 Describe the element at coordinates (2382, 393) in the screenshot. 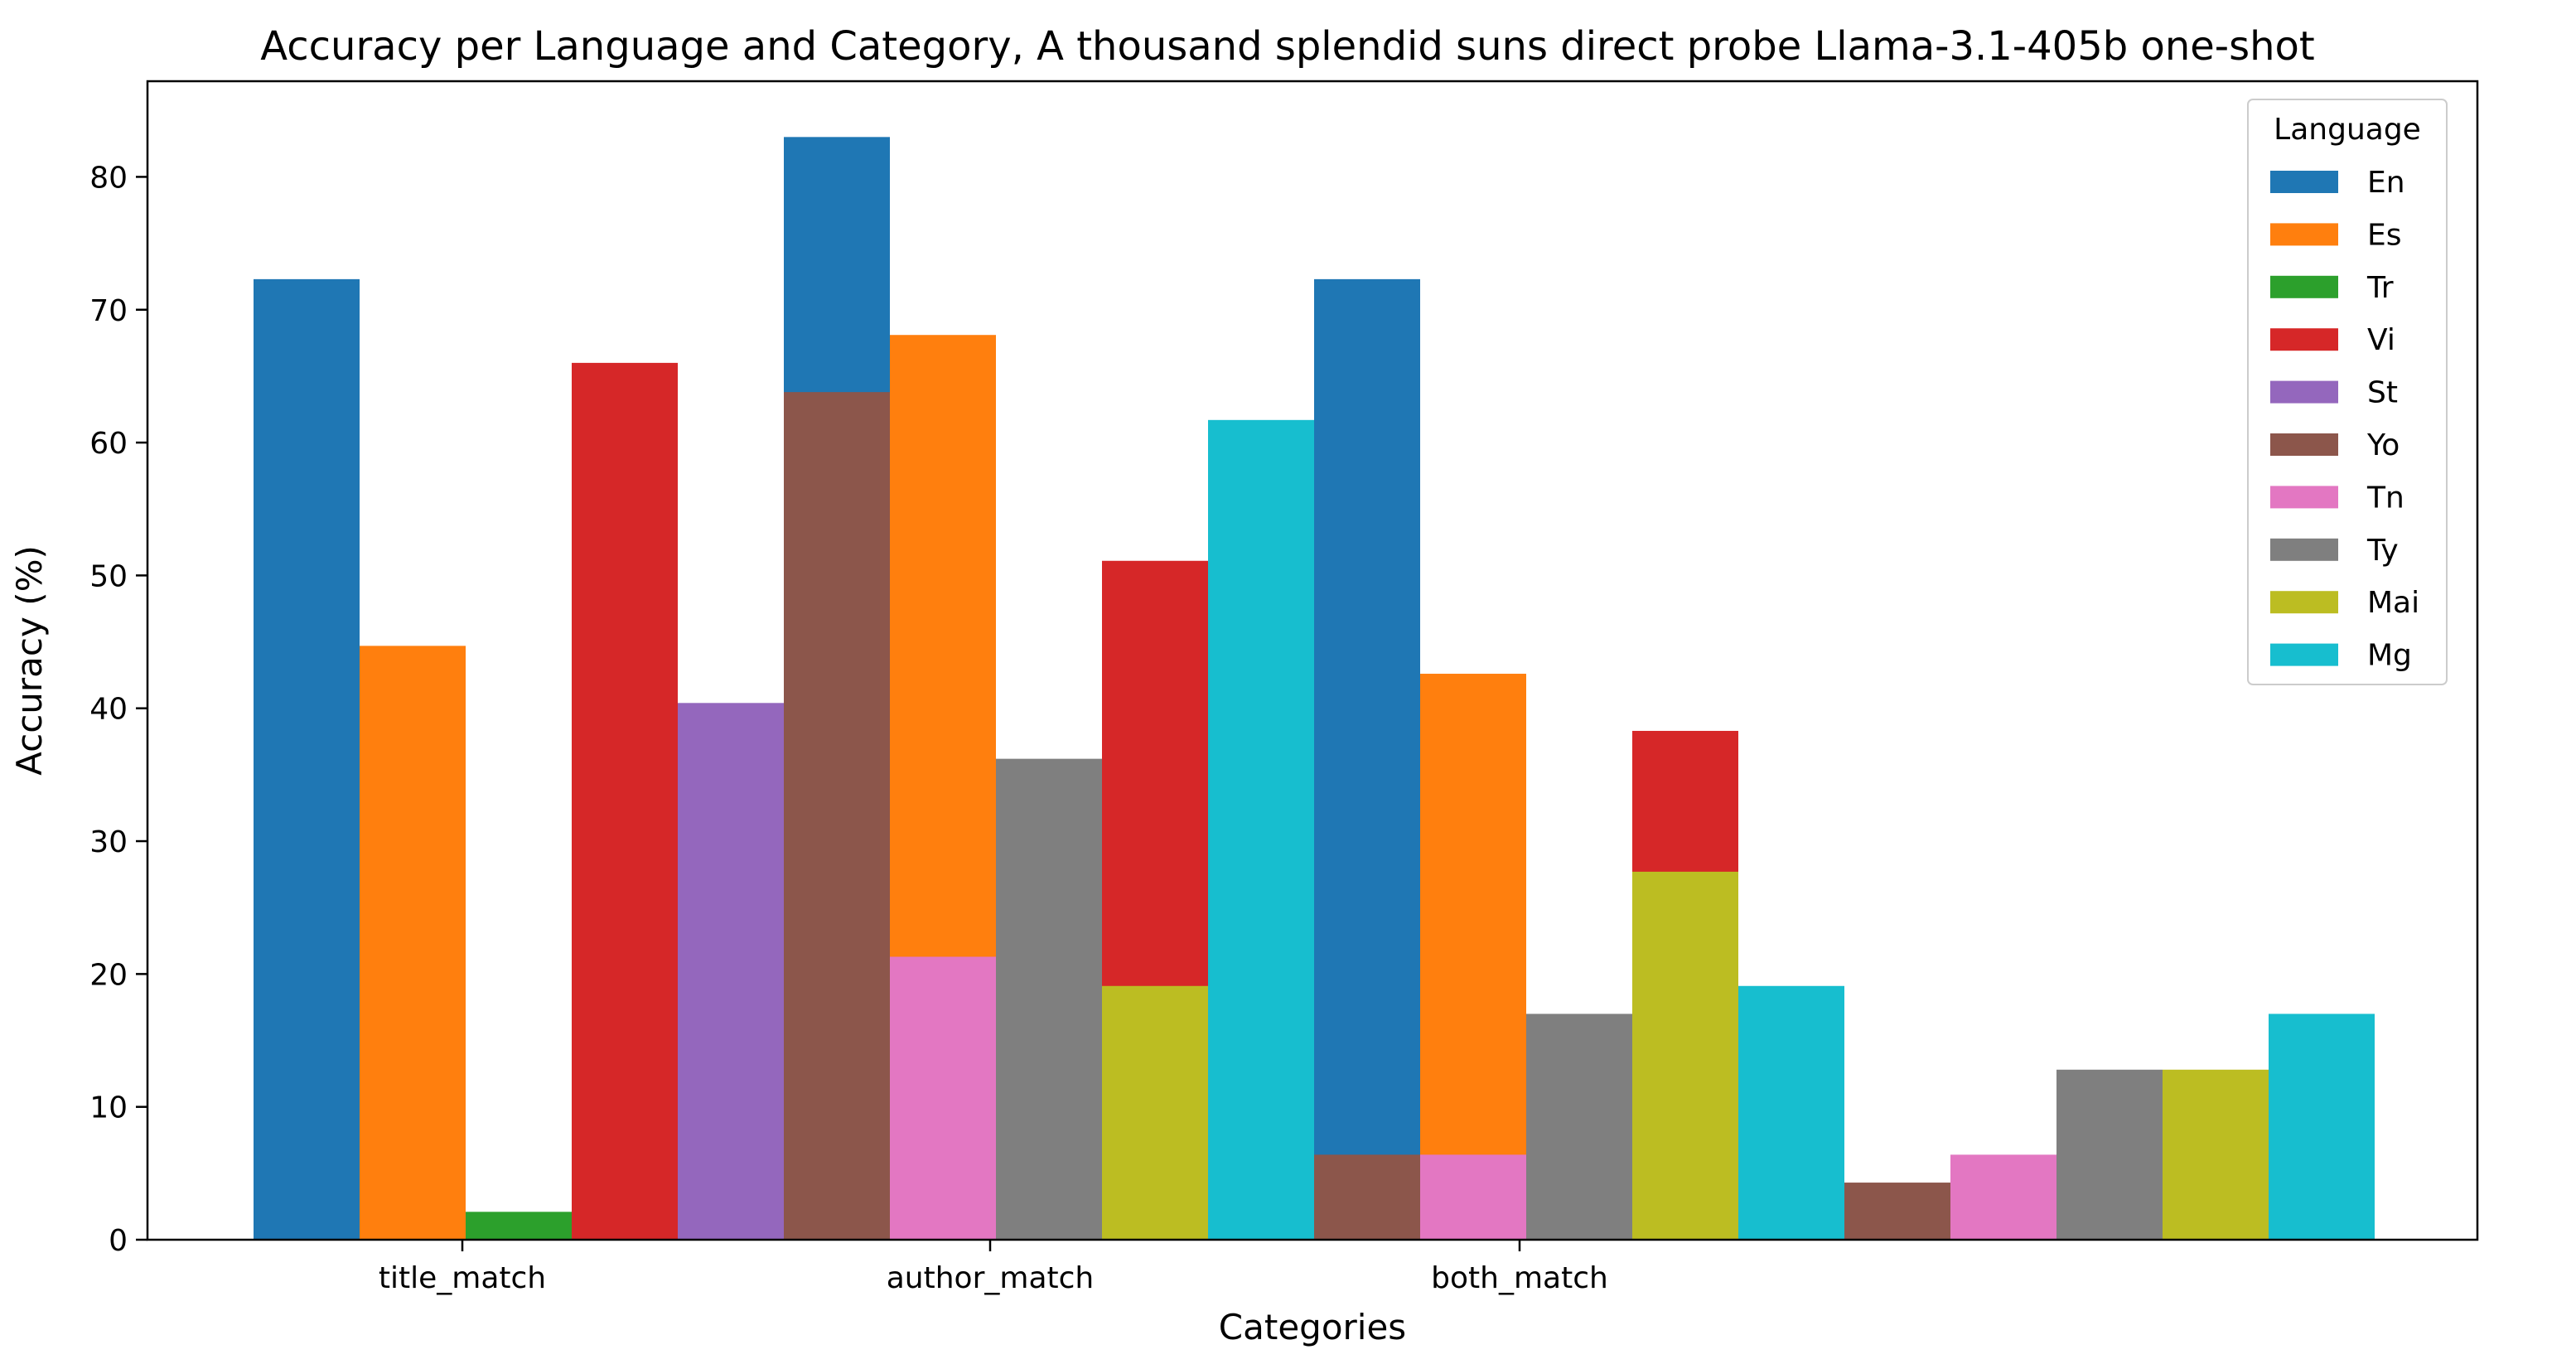

I see `legend-label-st: St` at that location.